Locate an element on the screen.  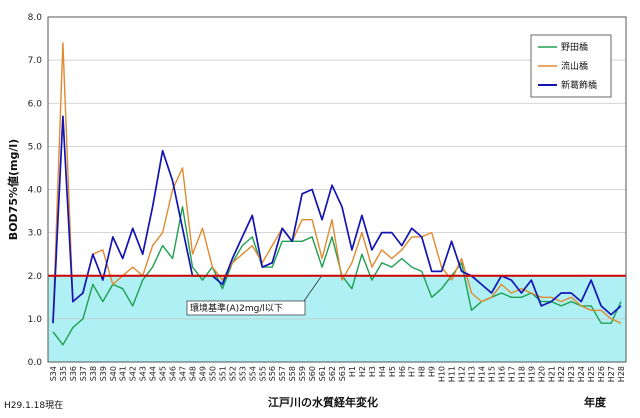
x-tick-label: S54 is located at coordinates (252, 373).